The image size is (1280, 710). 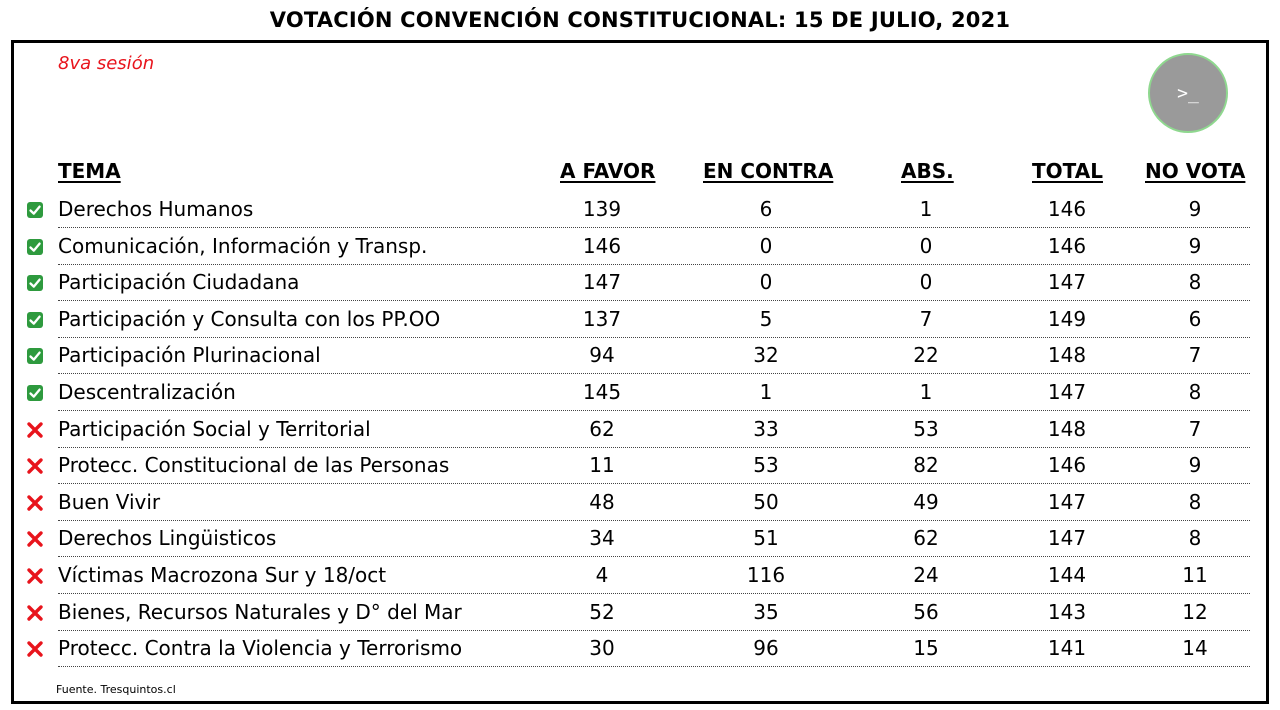 I want to click on no-vota-value: 11, so click(x=1195, y=575).